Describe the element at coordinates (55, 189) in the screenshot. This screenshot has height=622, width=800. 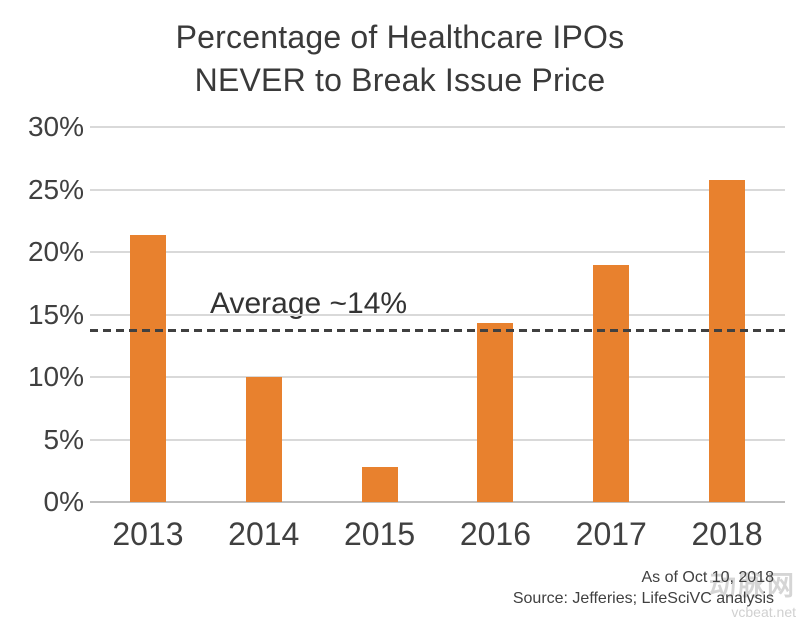
I see `y-tick-label-25: 25%` at that location.